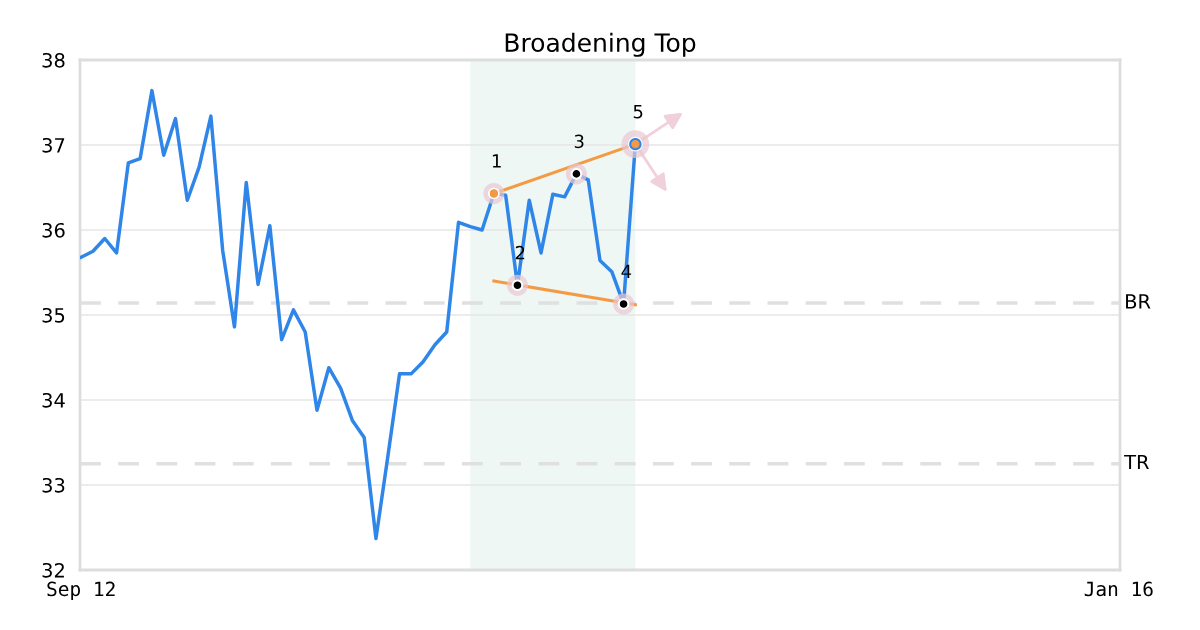 This screenshot has height=630, width=1200. Describe the element at coordinates (1138, 301) in the screenshot. I see `ref-line-label: BR` at that location.